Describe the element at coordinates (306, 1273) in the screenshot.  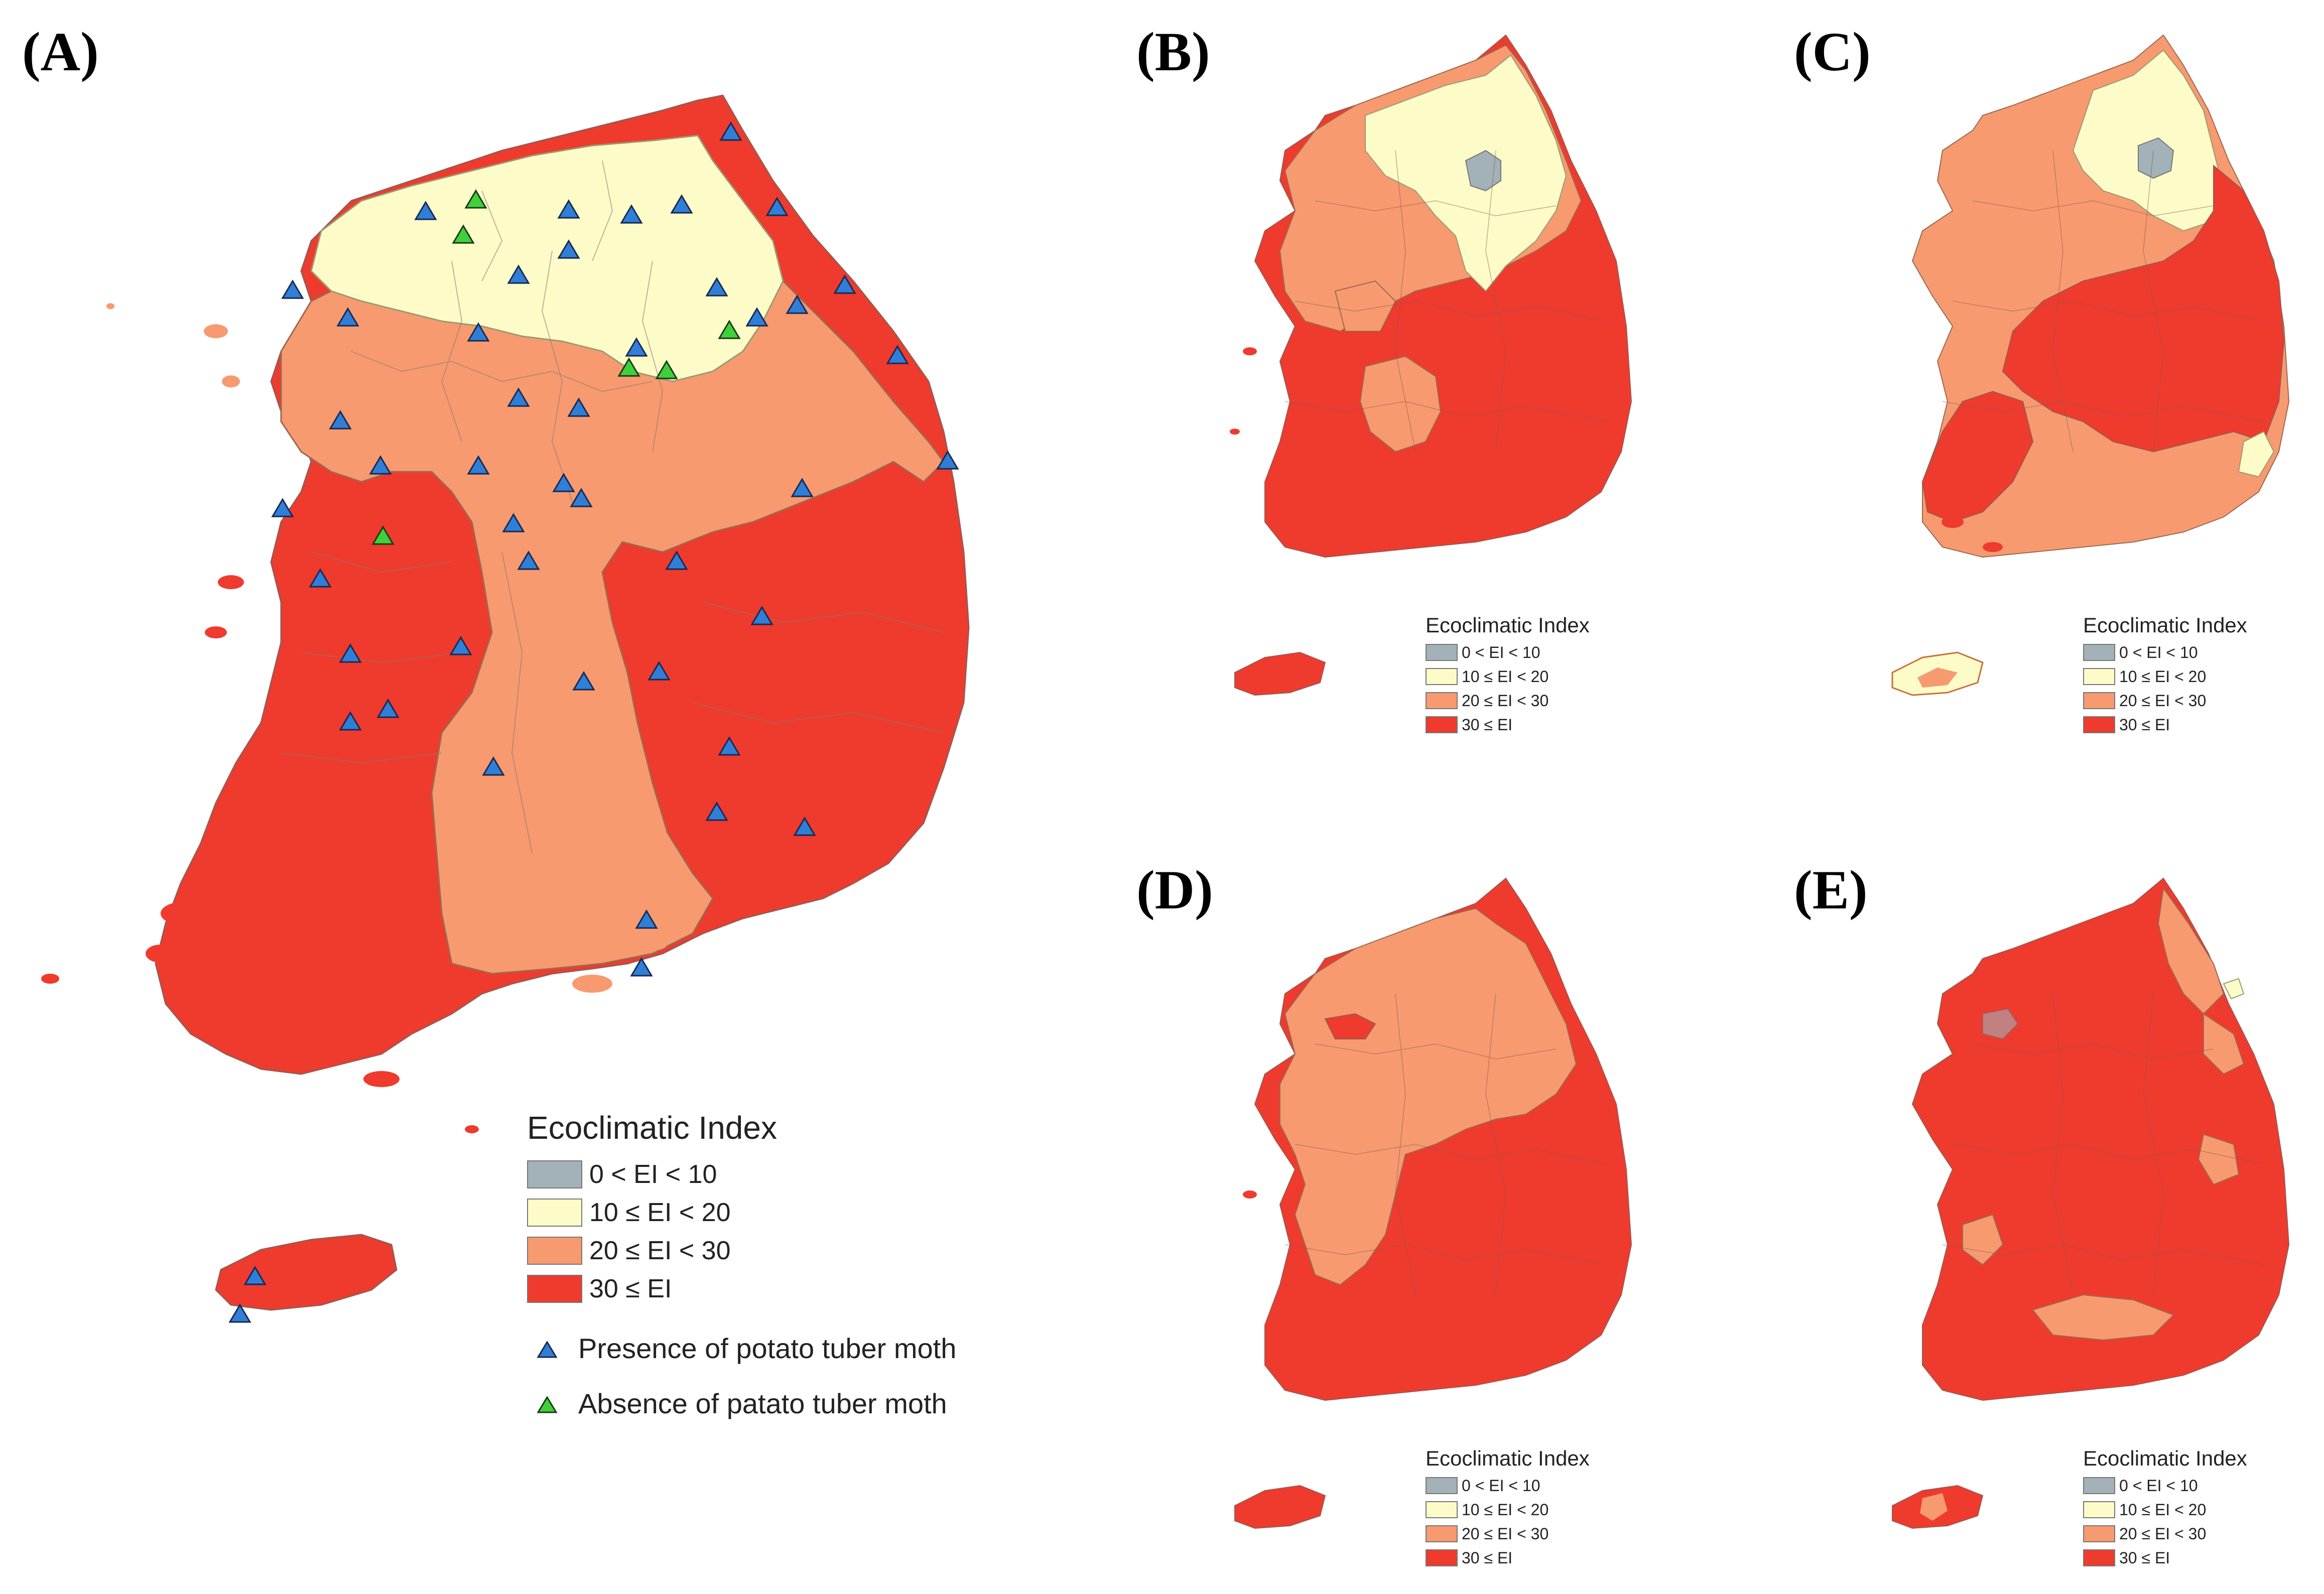
I see `jeju-island-a` at that location.